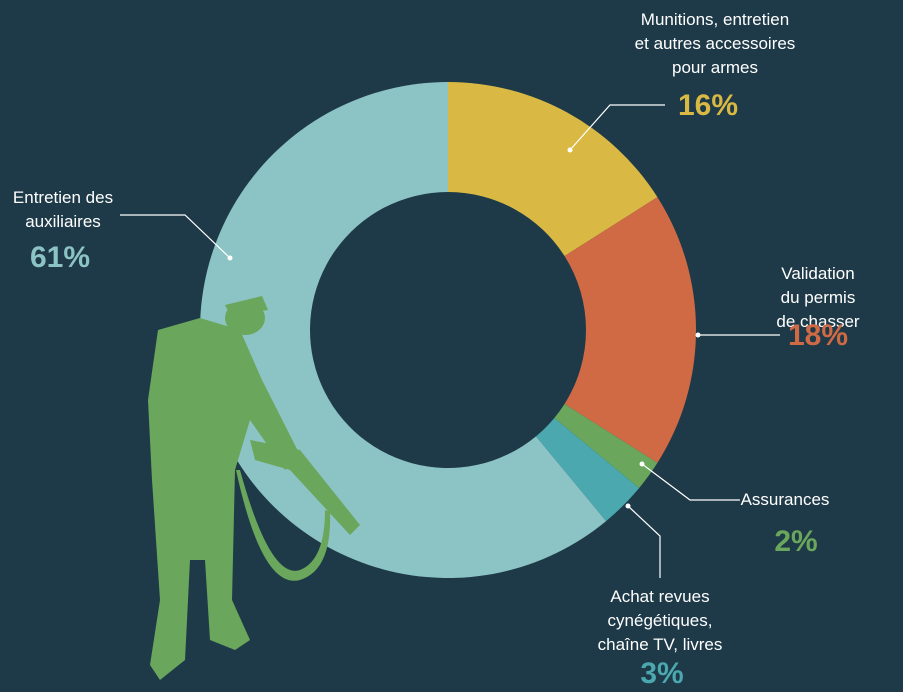 This screenshot has width=903, height=692. I want to click on hunter-silhouette, so click(254, 488).